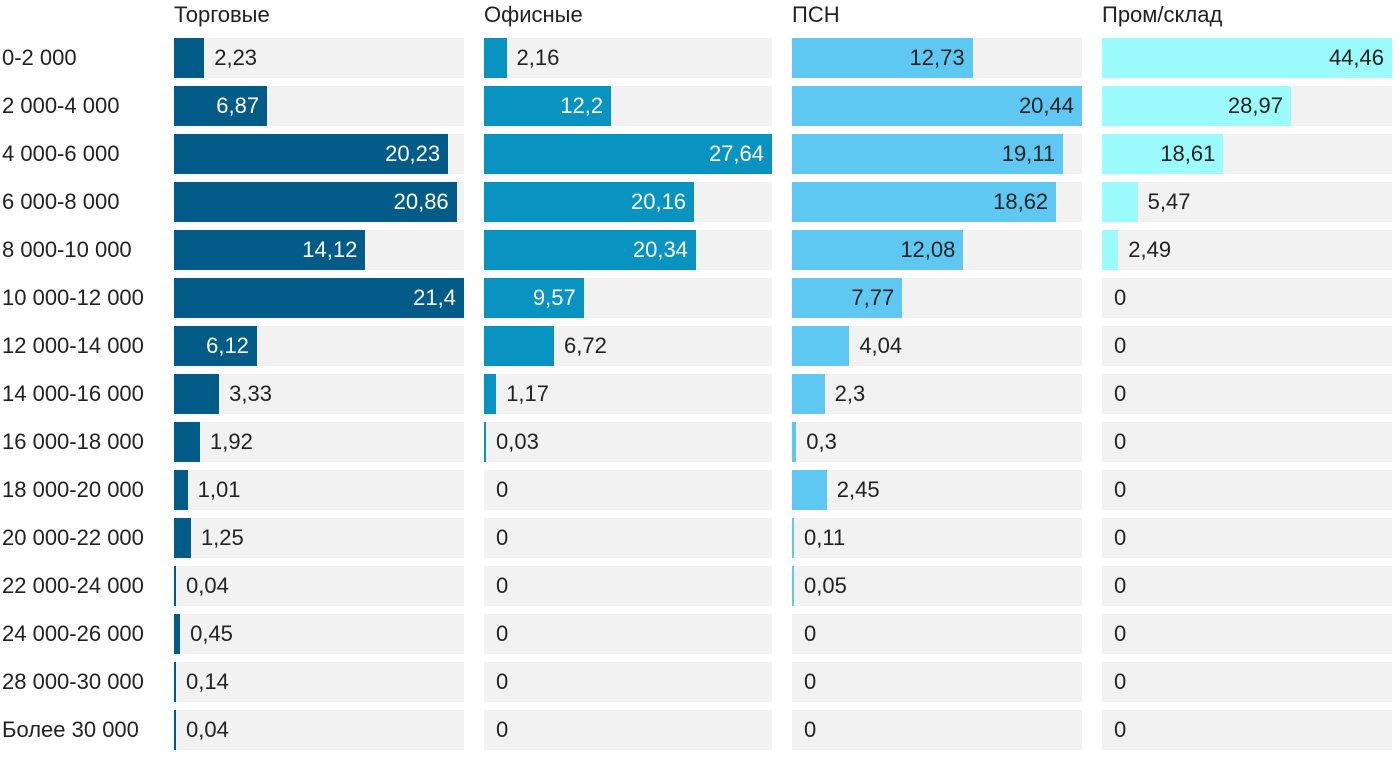 The width and height of the screenshot is (1400, 766). What do you see at coordinates (73, 393) in the screenshot?
I see `category-label: 14 000-16 000` at bounding box center [73, 393].